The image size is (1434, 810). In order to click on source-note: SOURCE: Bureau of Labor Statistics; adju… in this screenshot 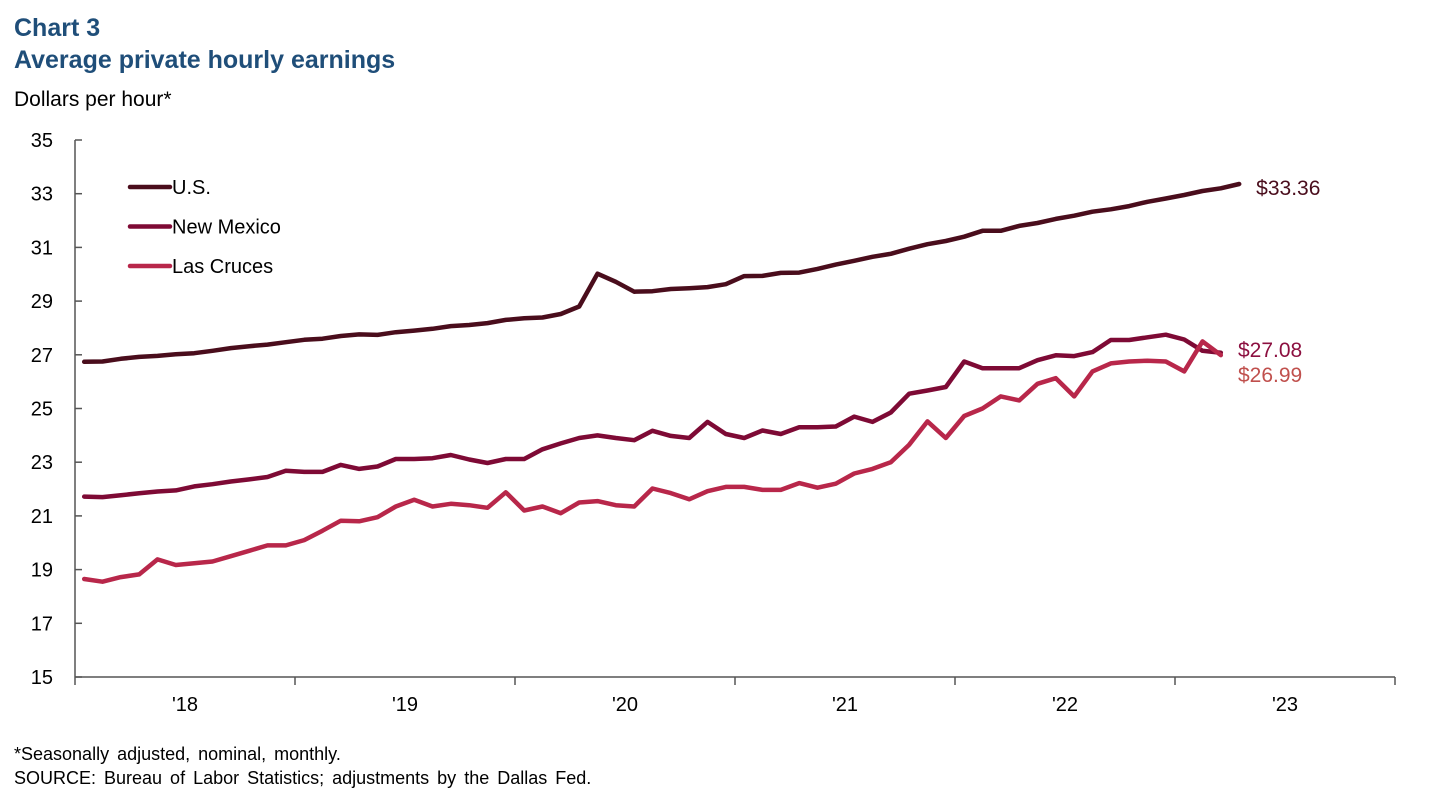, I will do `click(303, 778)`.